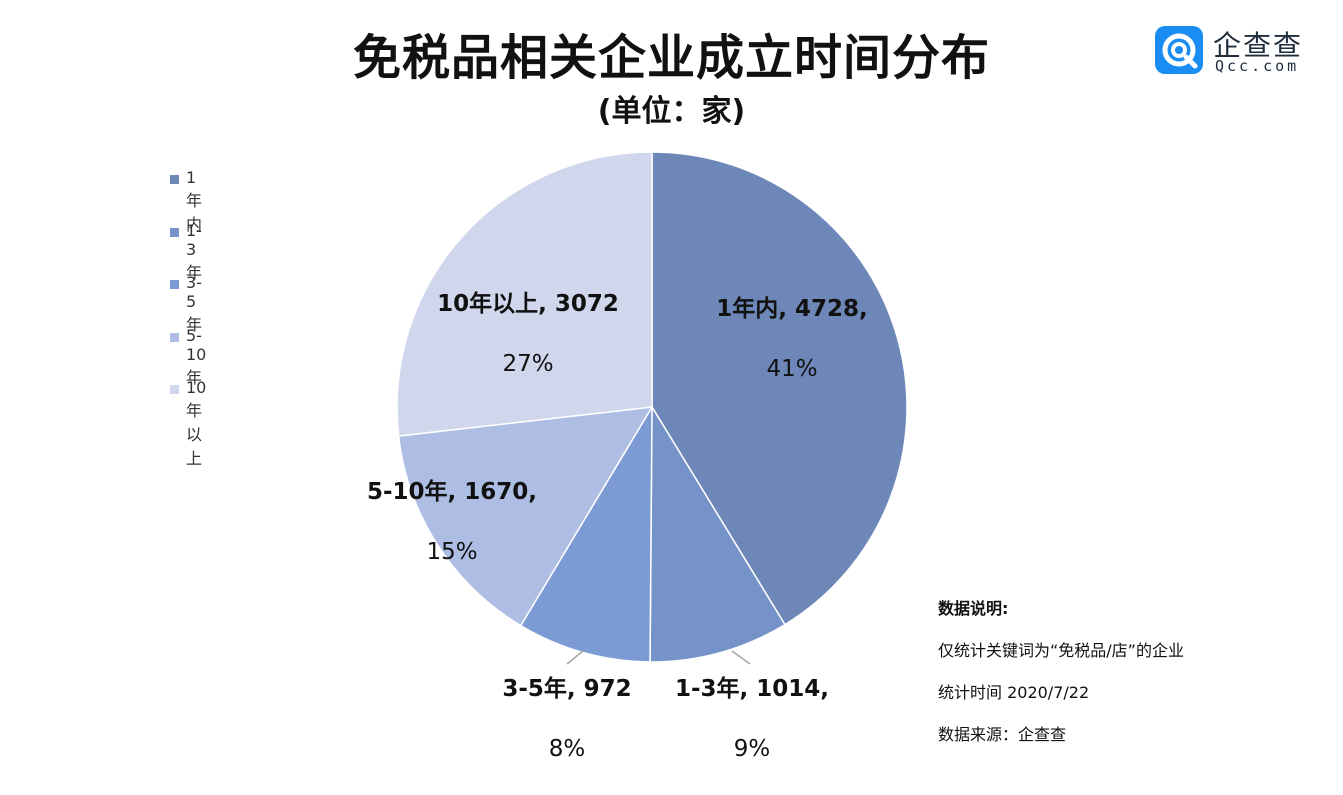  Describe the element at coordinates (1258, 45) in the screenshot. I see `logo-text-cn: 企查查` at that location.